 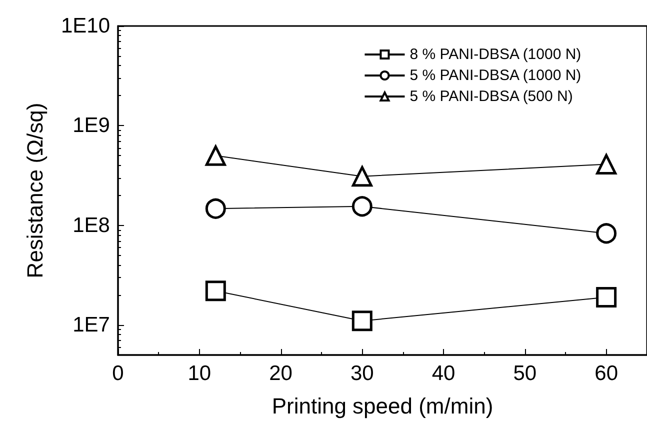 I want to click on legend-label: 5 % PANI-DBSA (500 N), so click(x=491, y=96).